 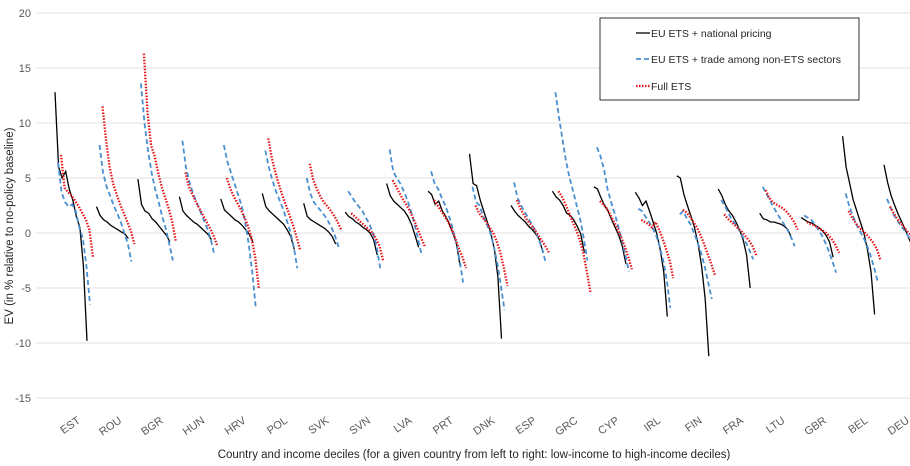 What do you see at coordinates (237, 220) in the screenshot?
I see `series-0-hrv` at bounding box center [237, 220].